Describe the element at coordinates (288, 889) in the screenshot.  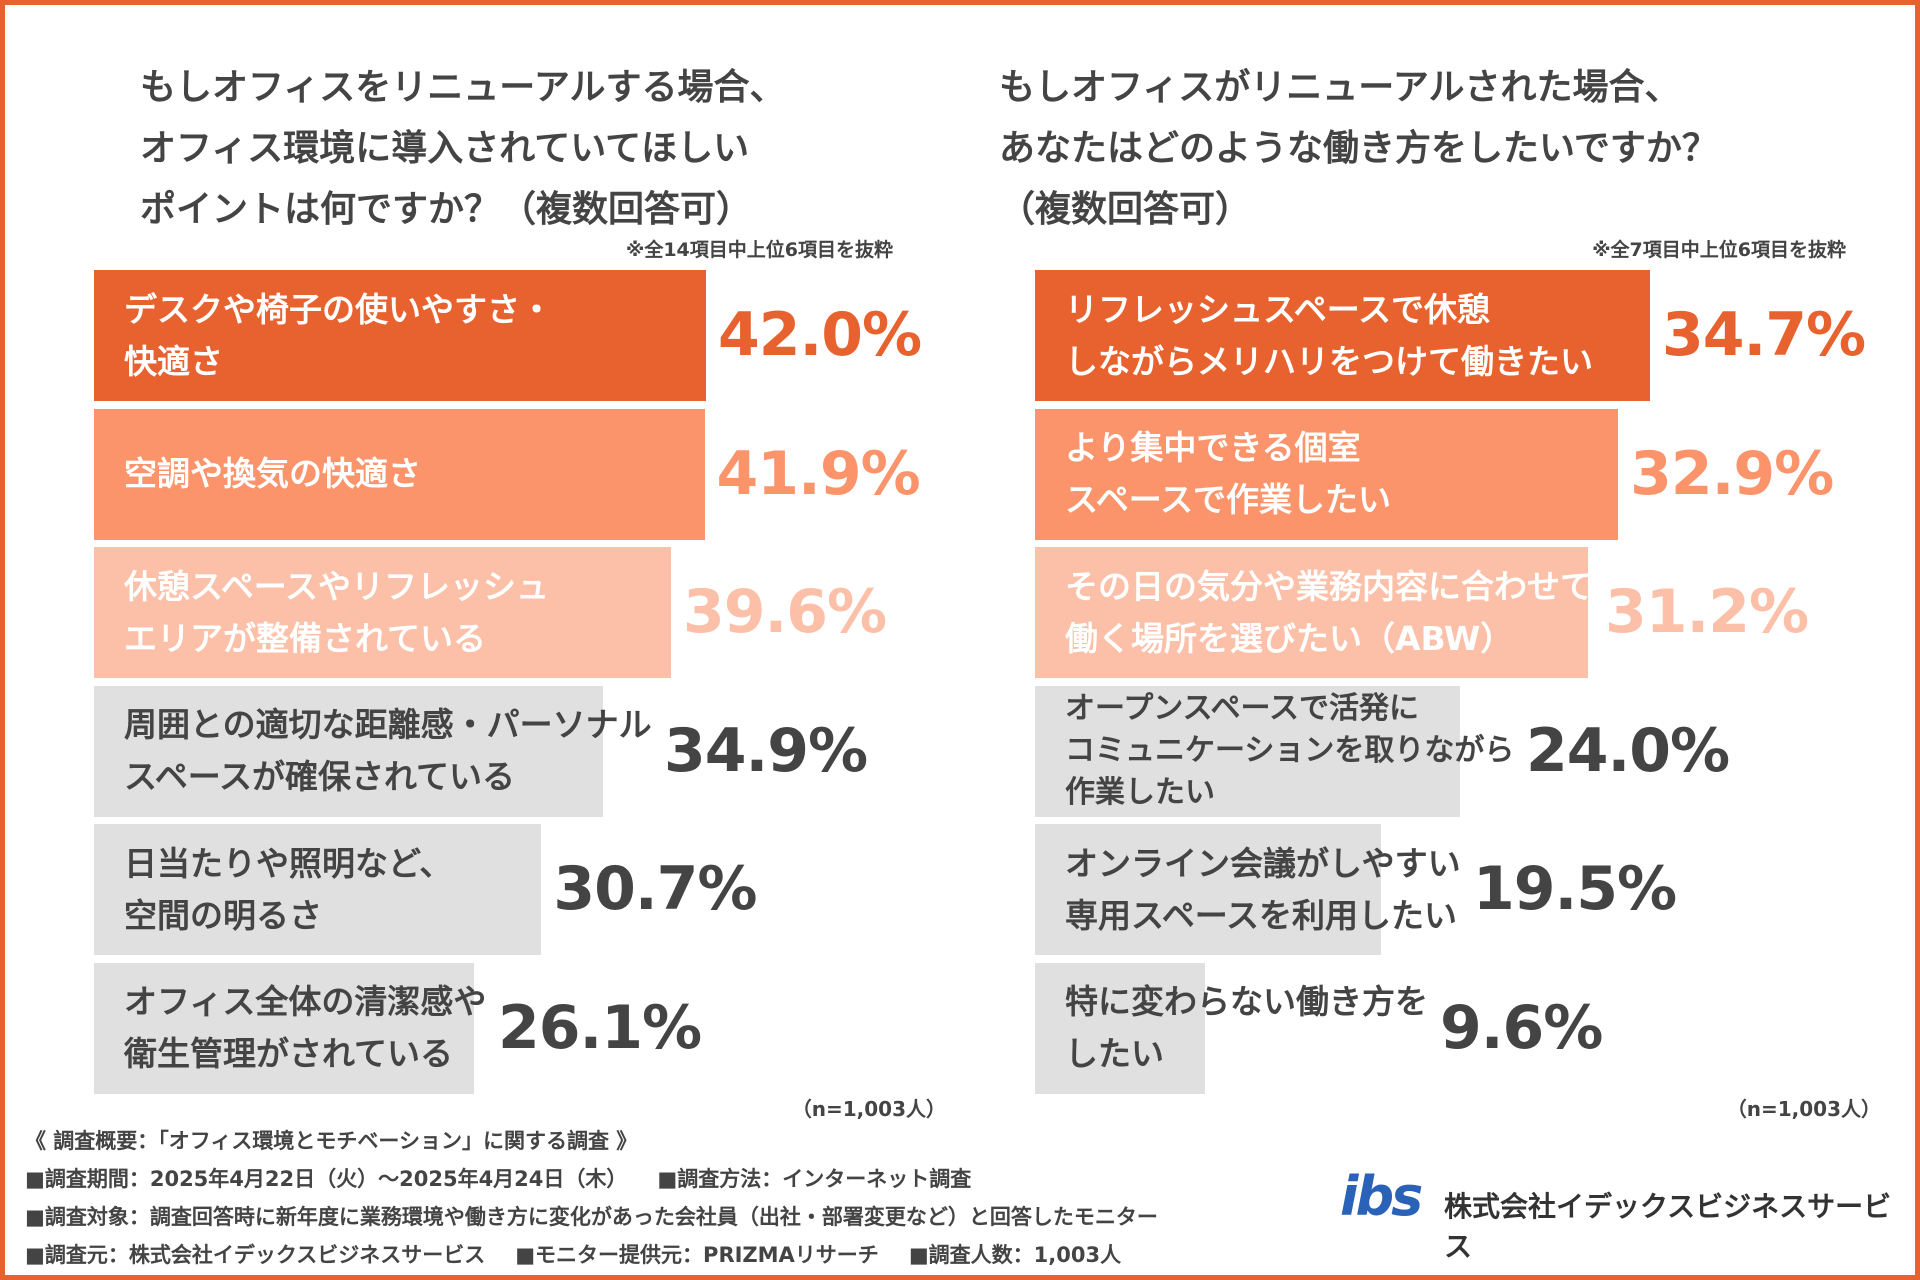
I see `category-label: 日当たりや照明など、 空間の明るさ` at that location.